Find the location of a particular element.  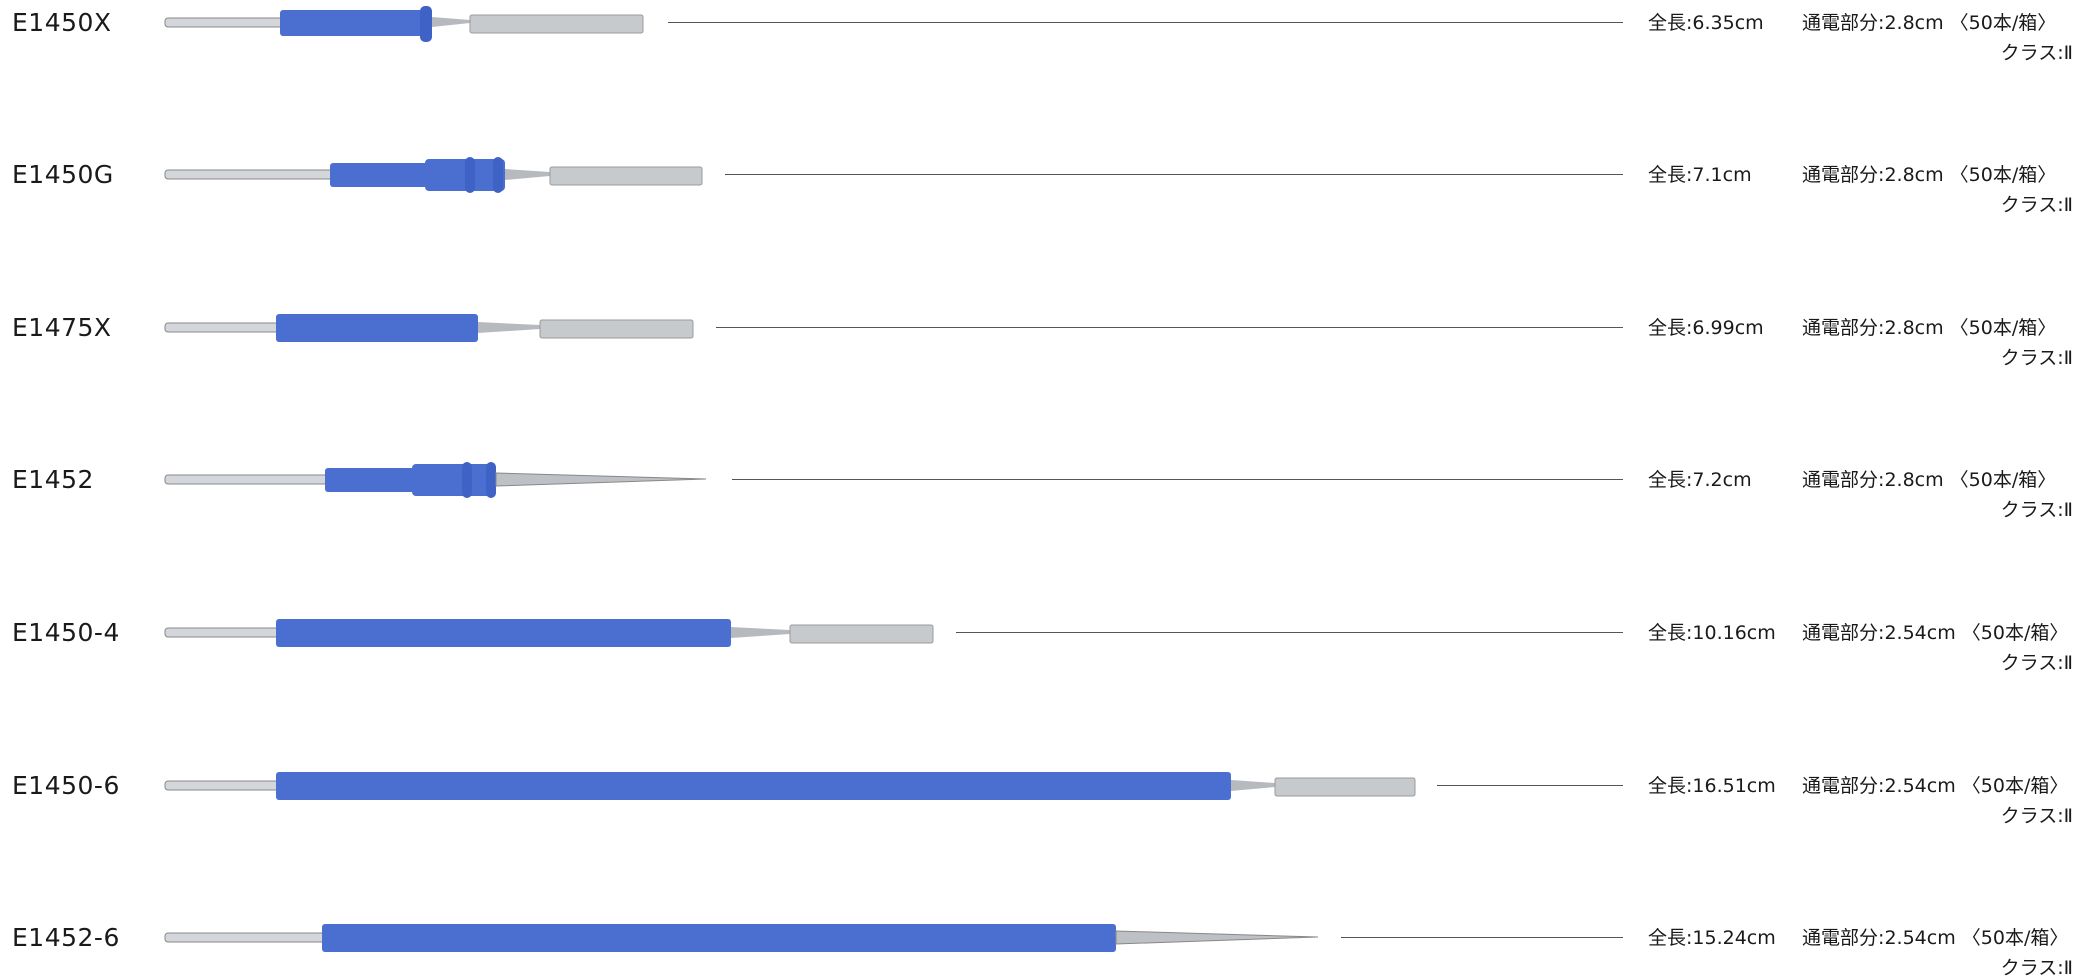

spec-line: 全長:7.2cm 通電部分:2.8cm 〈50本/箱〉 is located at coordinates (1852, 478).